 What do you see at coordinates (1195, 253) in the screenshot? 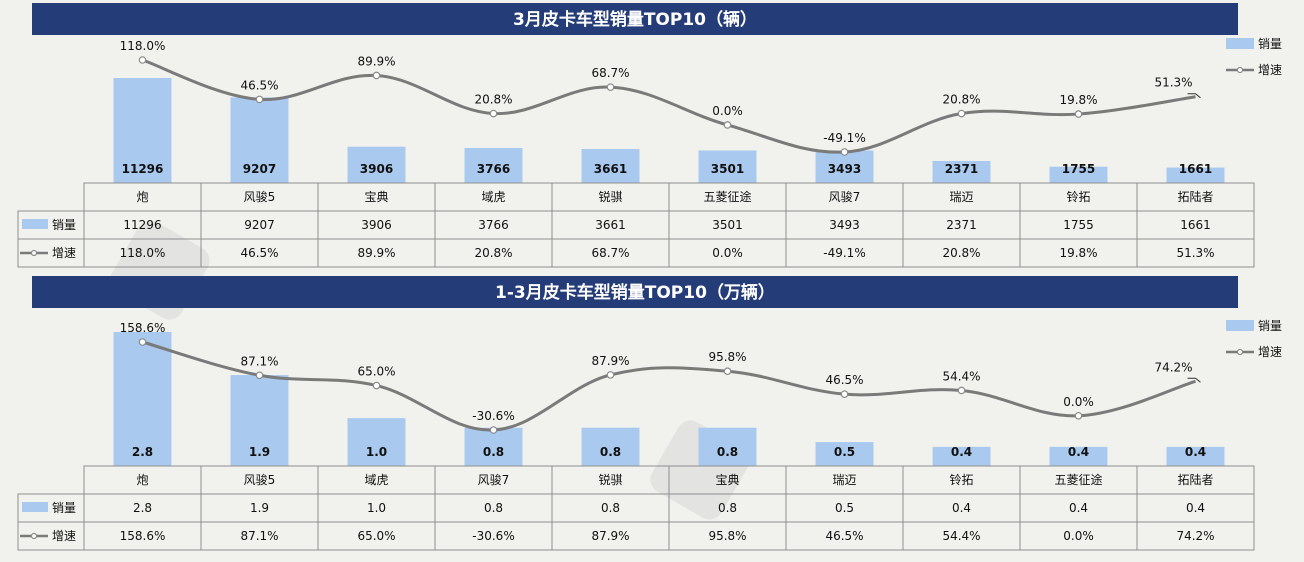
I see `table-cell-growth: 51.3%` at bounding box center [1195, 253].